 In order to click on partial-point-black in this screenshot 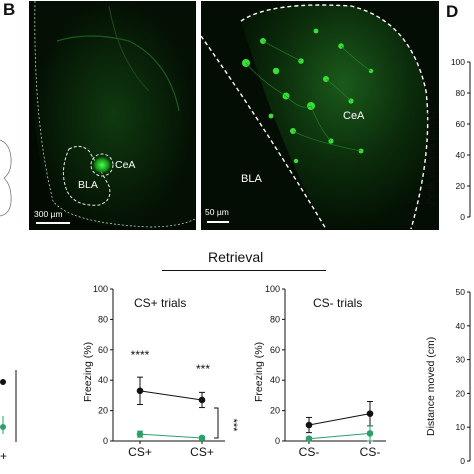, I will do `click(3, 382)`.